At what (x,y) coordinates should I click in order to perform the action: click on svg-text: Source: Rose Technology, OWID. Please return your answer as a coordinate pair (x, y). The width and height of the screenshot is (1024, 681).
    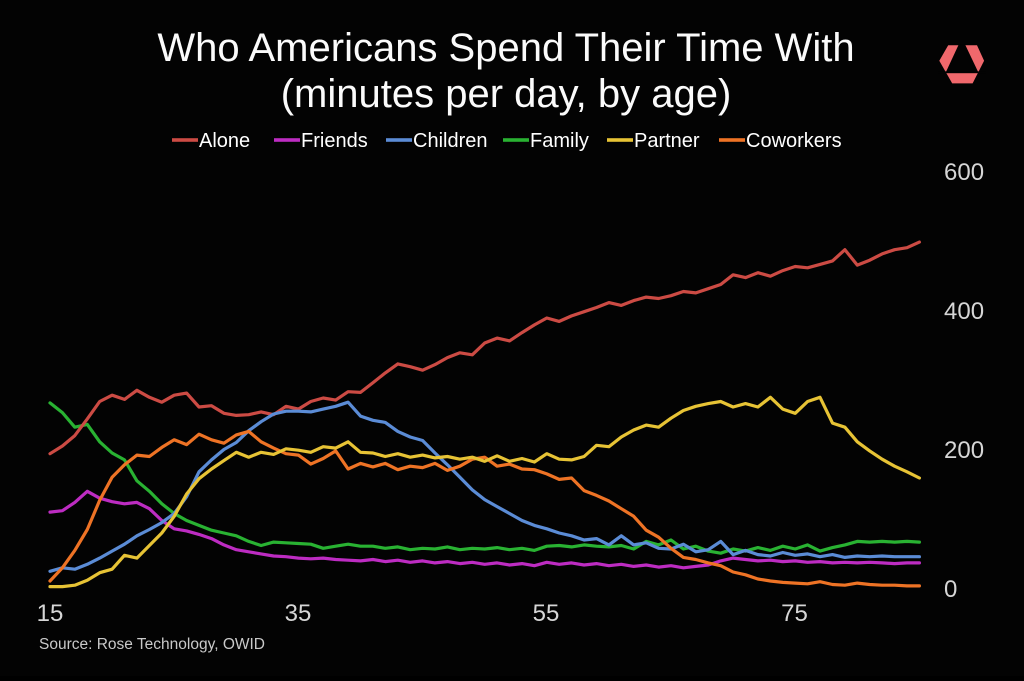
    Looking at the image, I should click on (152, 644).